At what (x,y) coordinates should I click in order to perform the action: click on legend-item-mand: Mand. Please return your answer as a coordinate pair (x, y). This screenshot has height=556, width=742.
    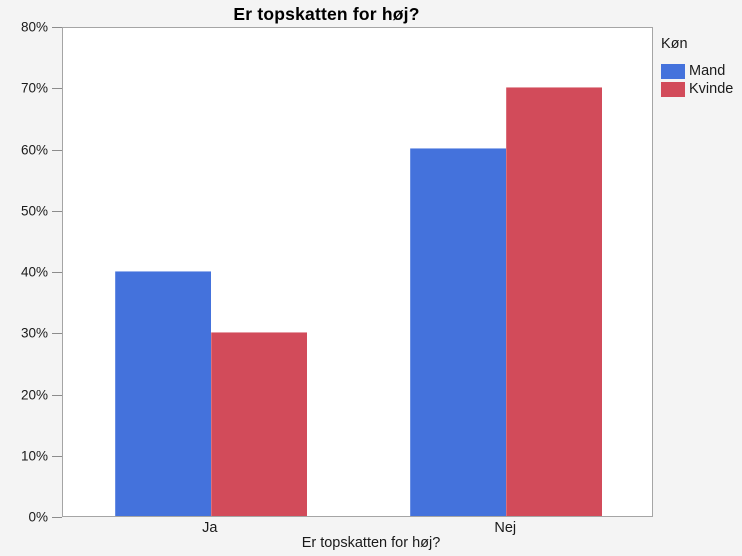
    Looking at the image, I should click on (697, 71).